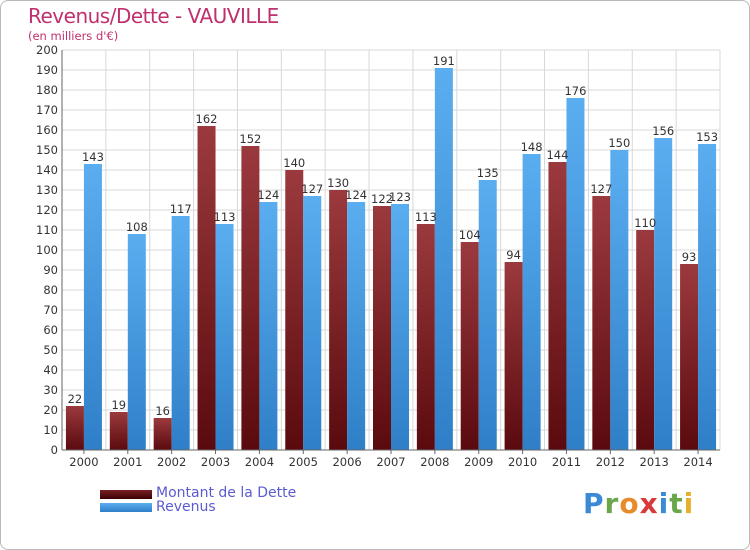 This screenshot has width=750, height=550. Describe the element at coordinates (639, 503) in the screenshot. I see `proxiti-logo: Proxiti` at that location.